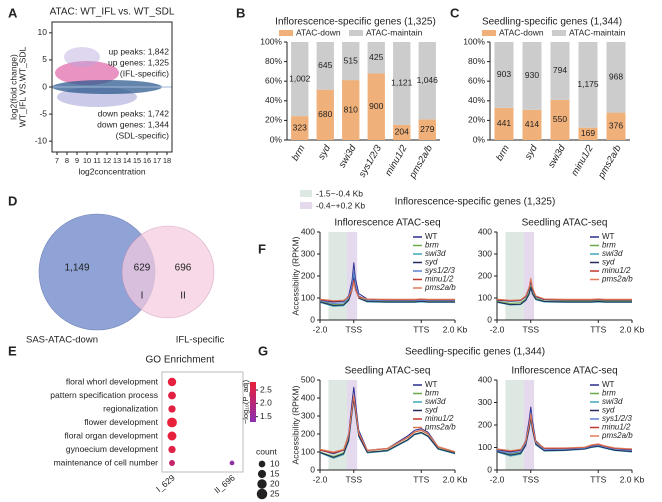  Describe the element at coordinates (12, 200) in the screenshot. I see `panel-letter: D` at that location.